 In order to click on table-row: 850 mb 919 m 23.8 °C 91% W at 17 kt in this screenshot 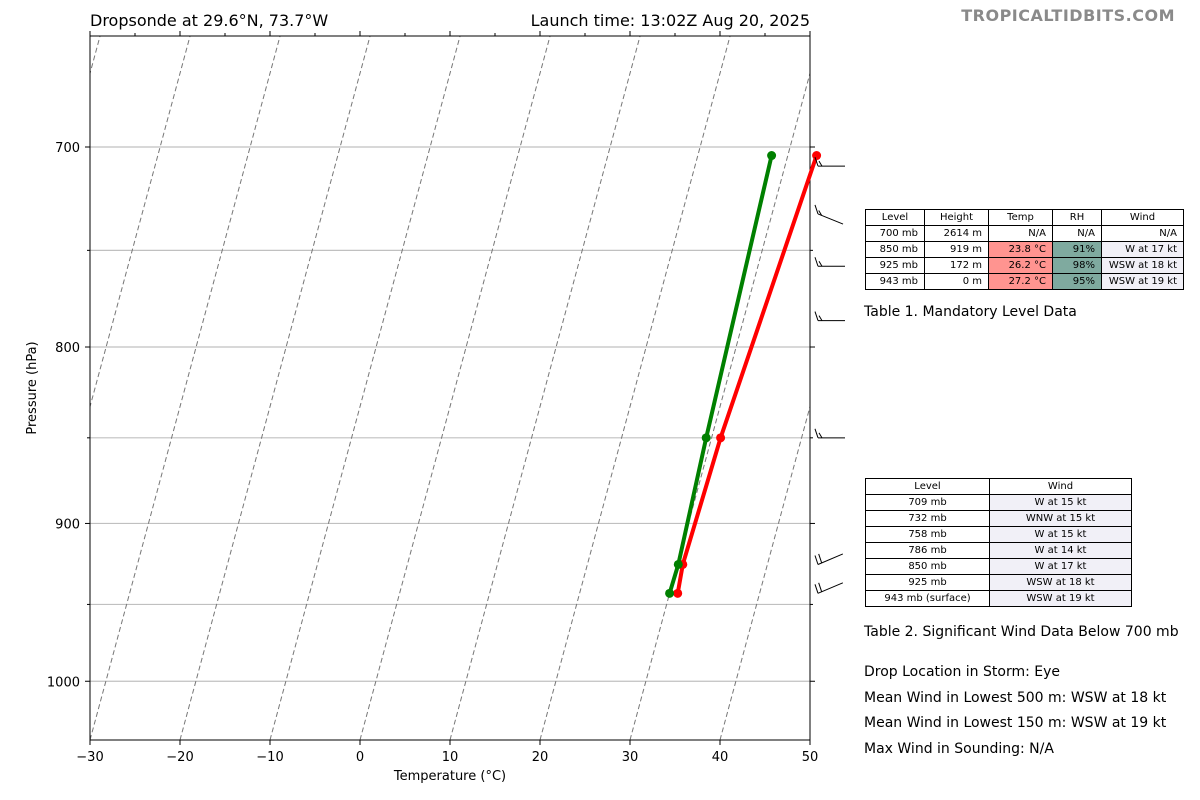, I will do `click(1024, 249)`.